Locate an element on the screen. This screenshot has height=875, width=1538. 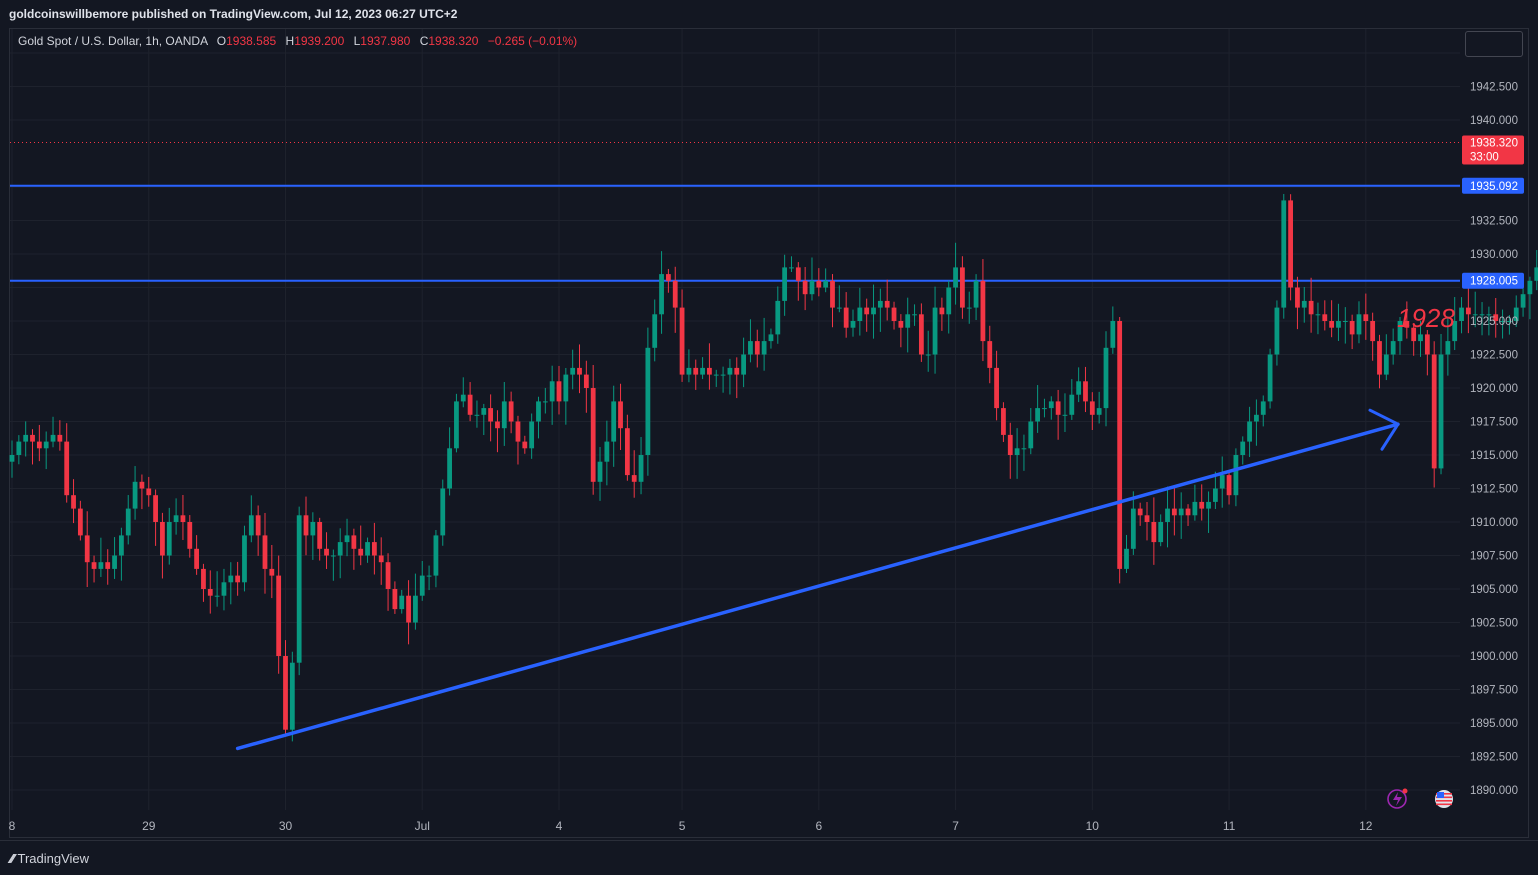
trendline-arrowhead is located at coordinates (1384, 429).